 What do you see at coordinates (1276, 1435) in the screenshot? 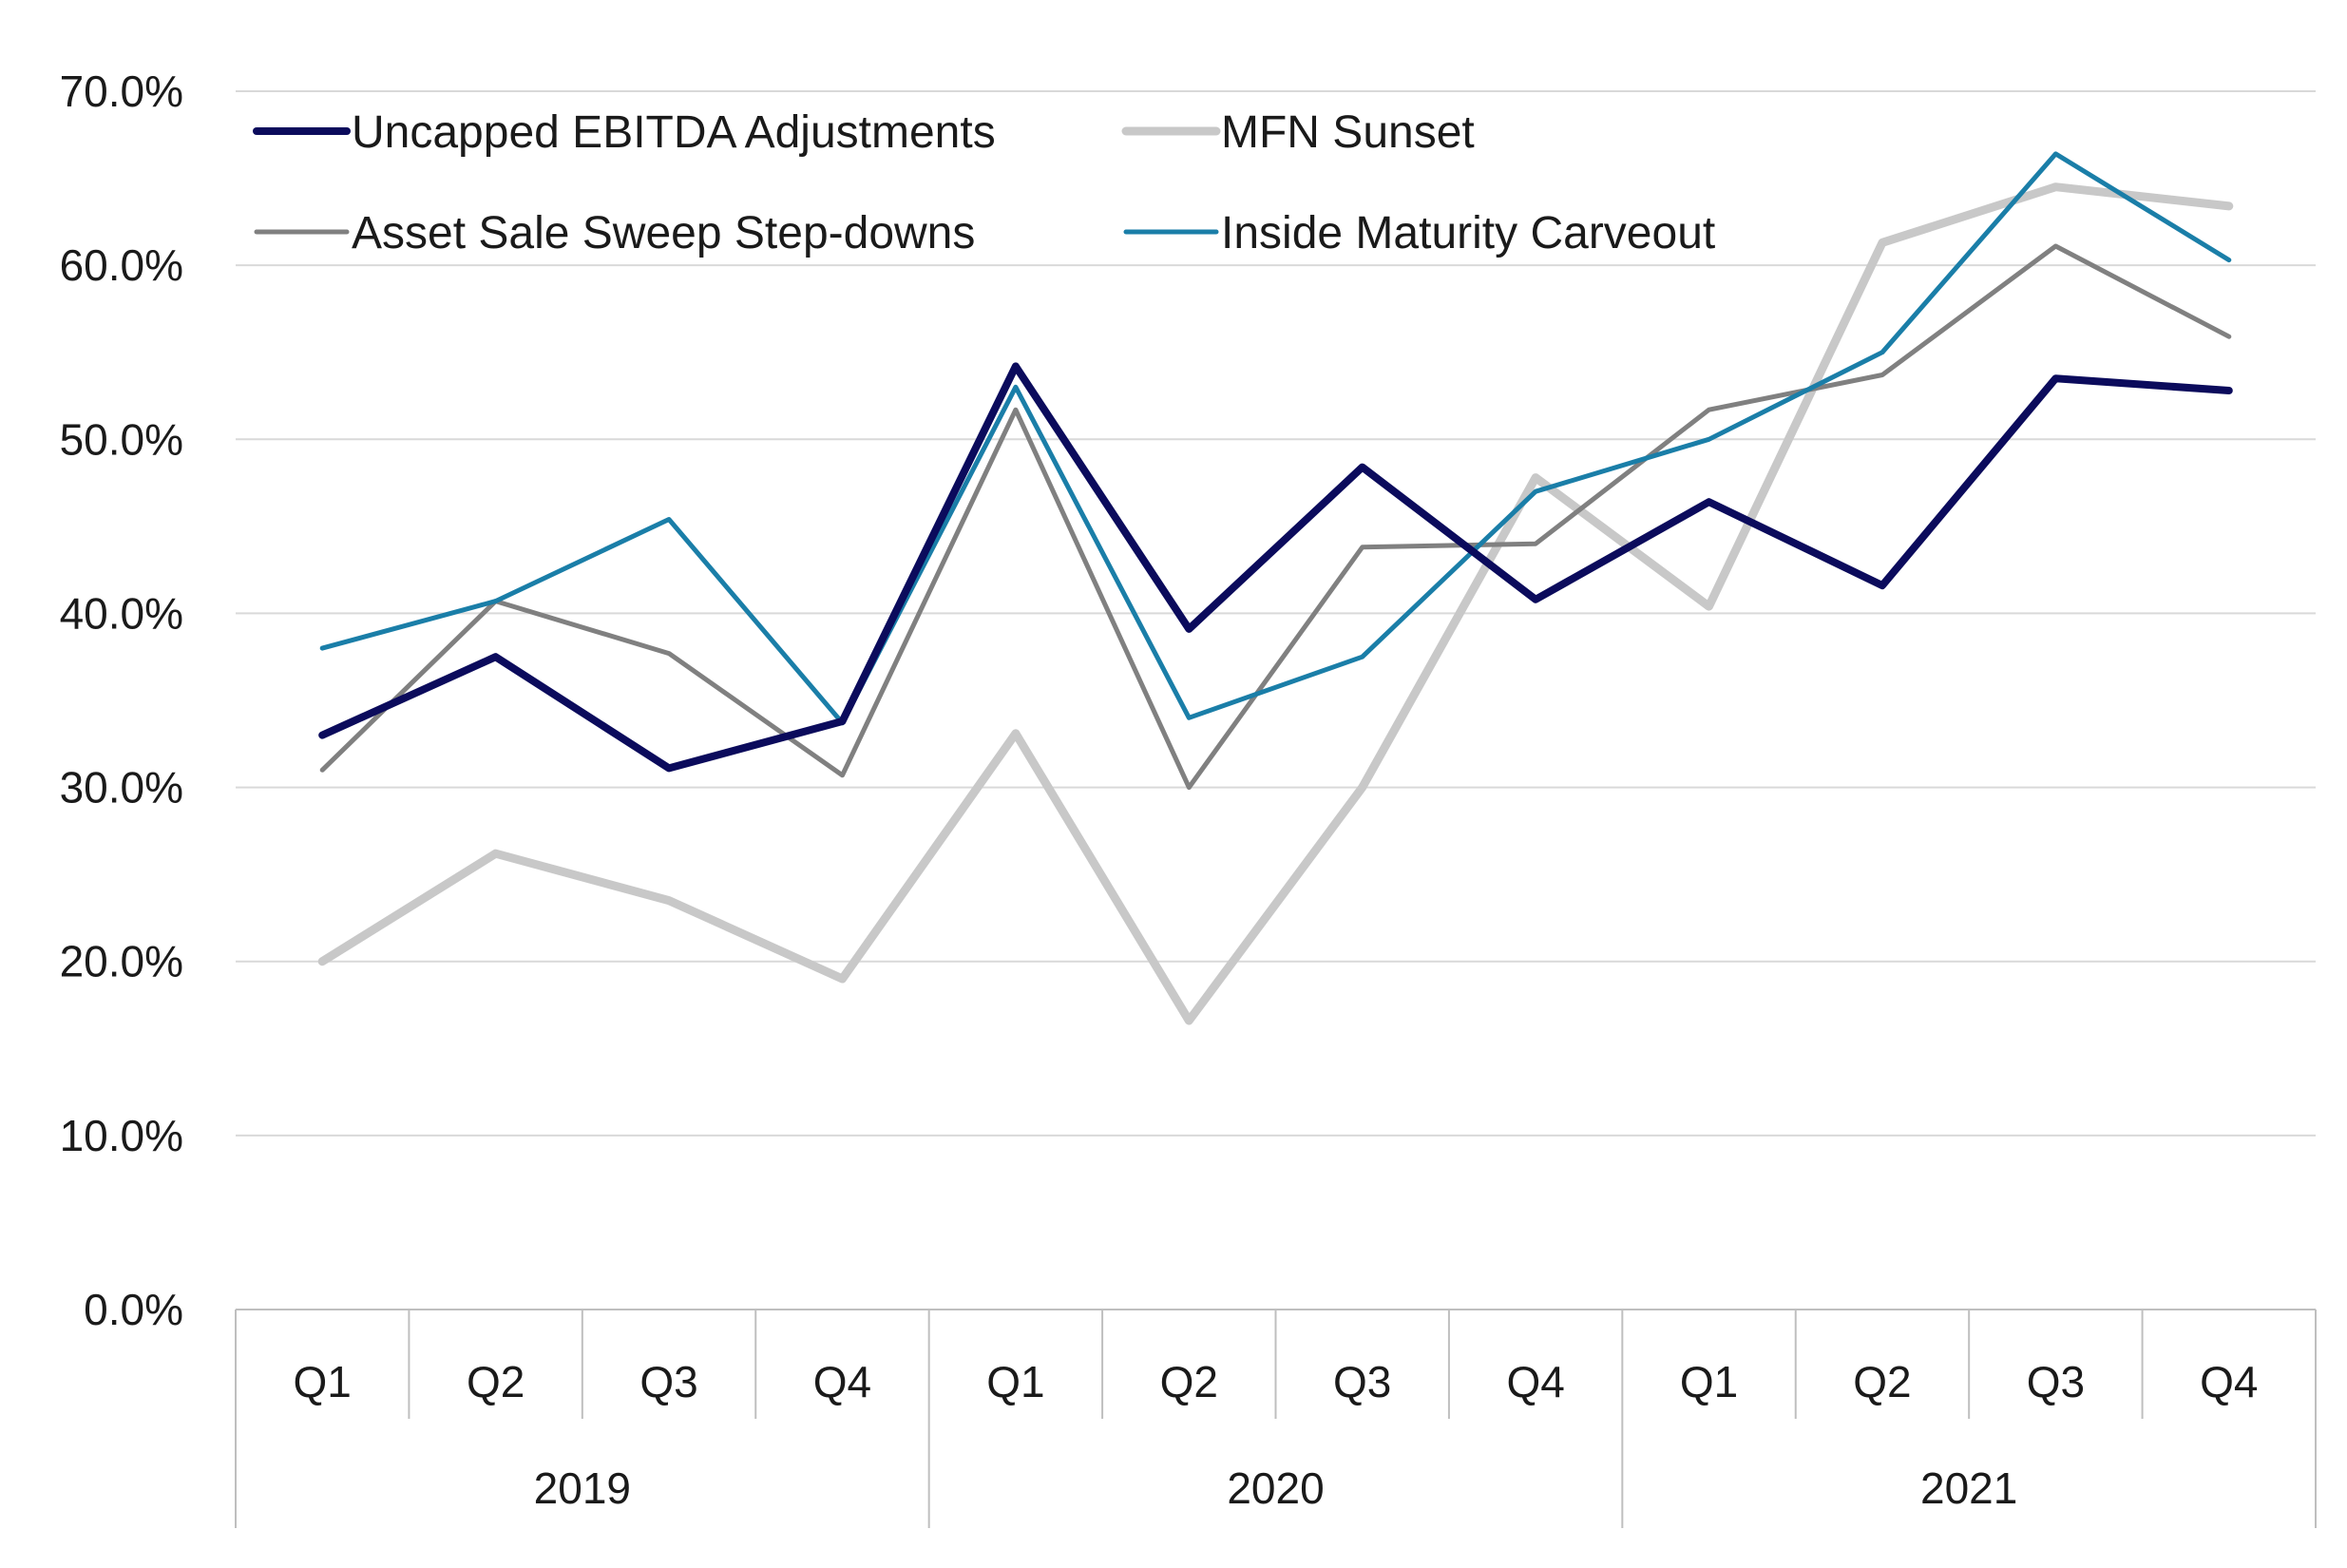
I see `x-axis-tick-labels: Q1 Q2 Q3 Q4 Q1 Q2 Q3 Q4 Q1 Q2 Q3 Q4 2019 2020 2021` at bounding box center [1276, 1435].